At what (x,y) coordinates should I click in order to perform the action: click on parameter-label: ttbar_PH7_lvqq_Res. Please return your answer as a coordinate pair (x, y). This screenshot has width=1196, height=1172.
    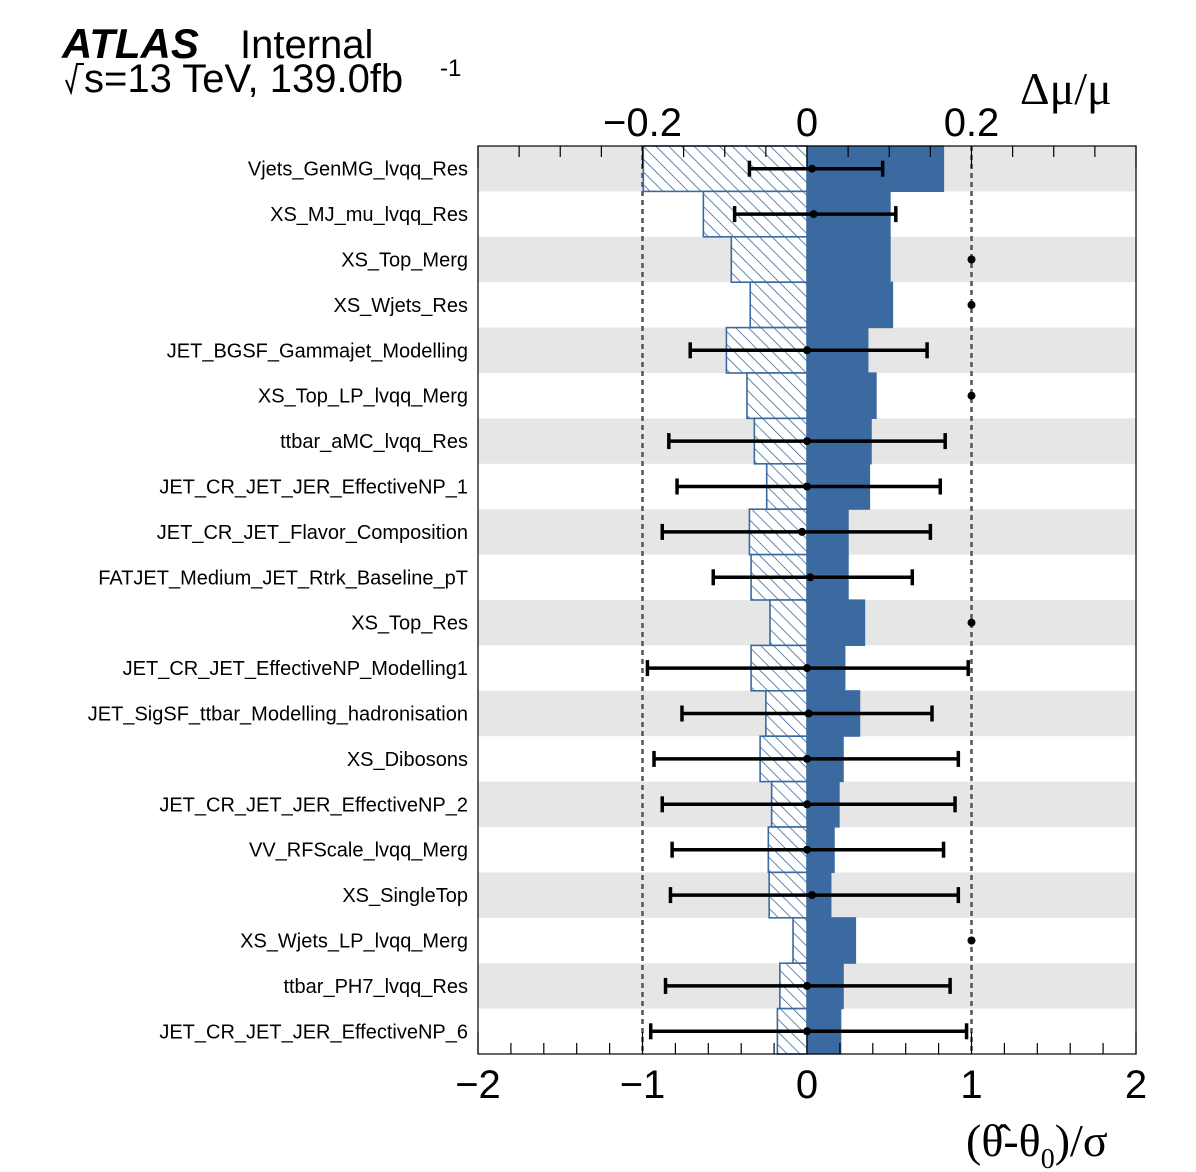
    Looking at the image, I should click on (375, 987).